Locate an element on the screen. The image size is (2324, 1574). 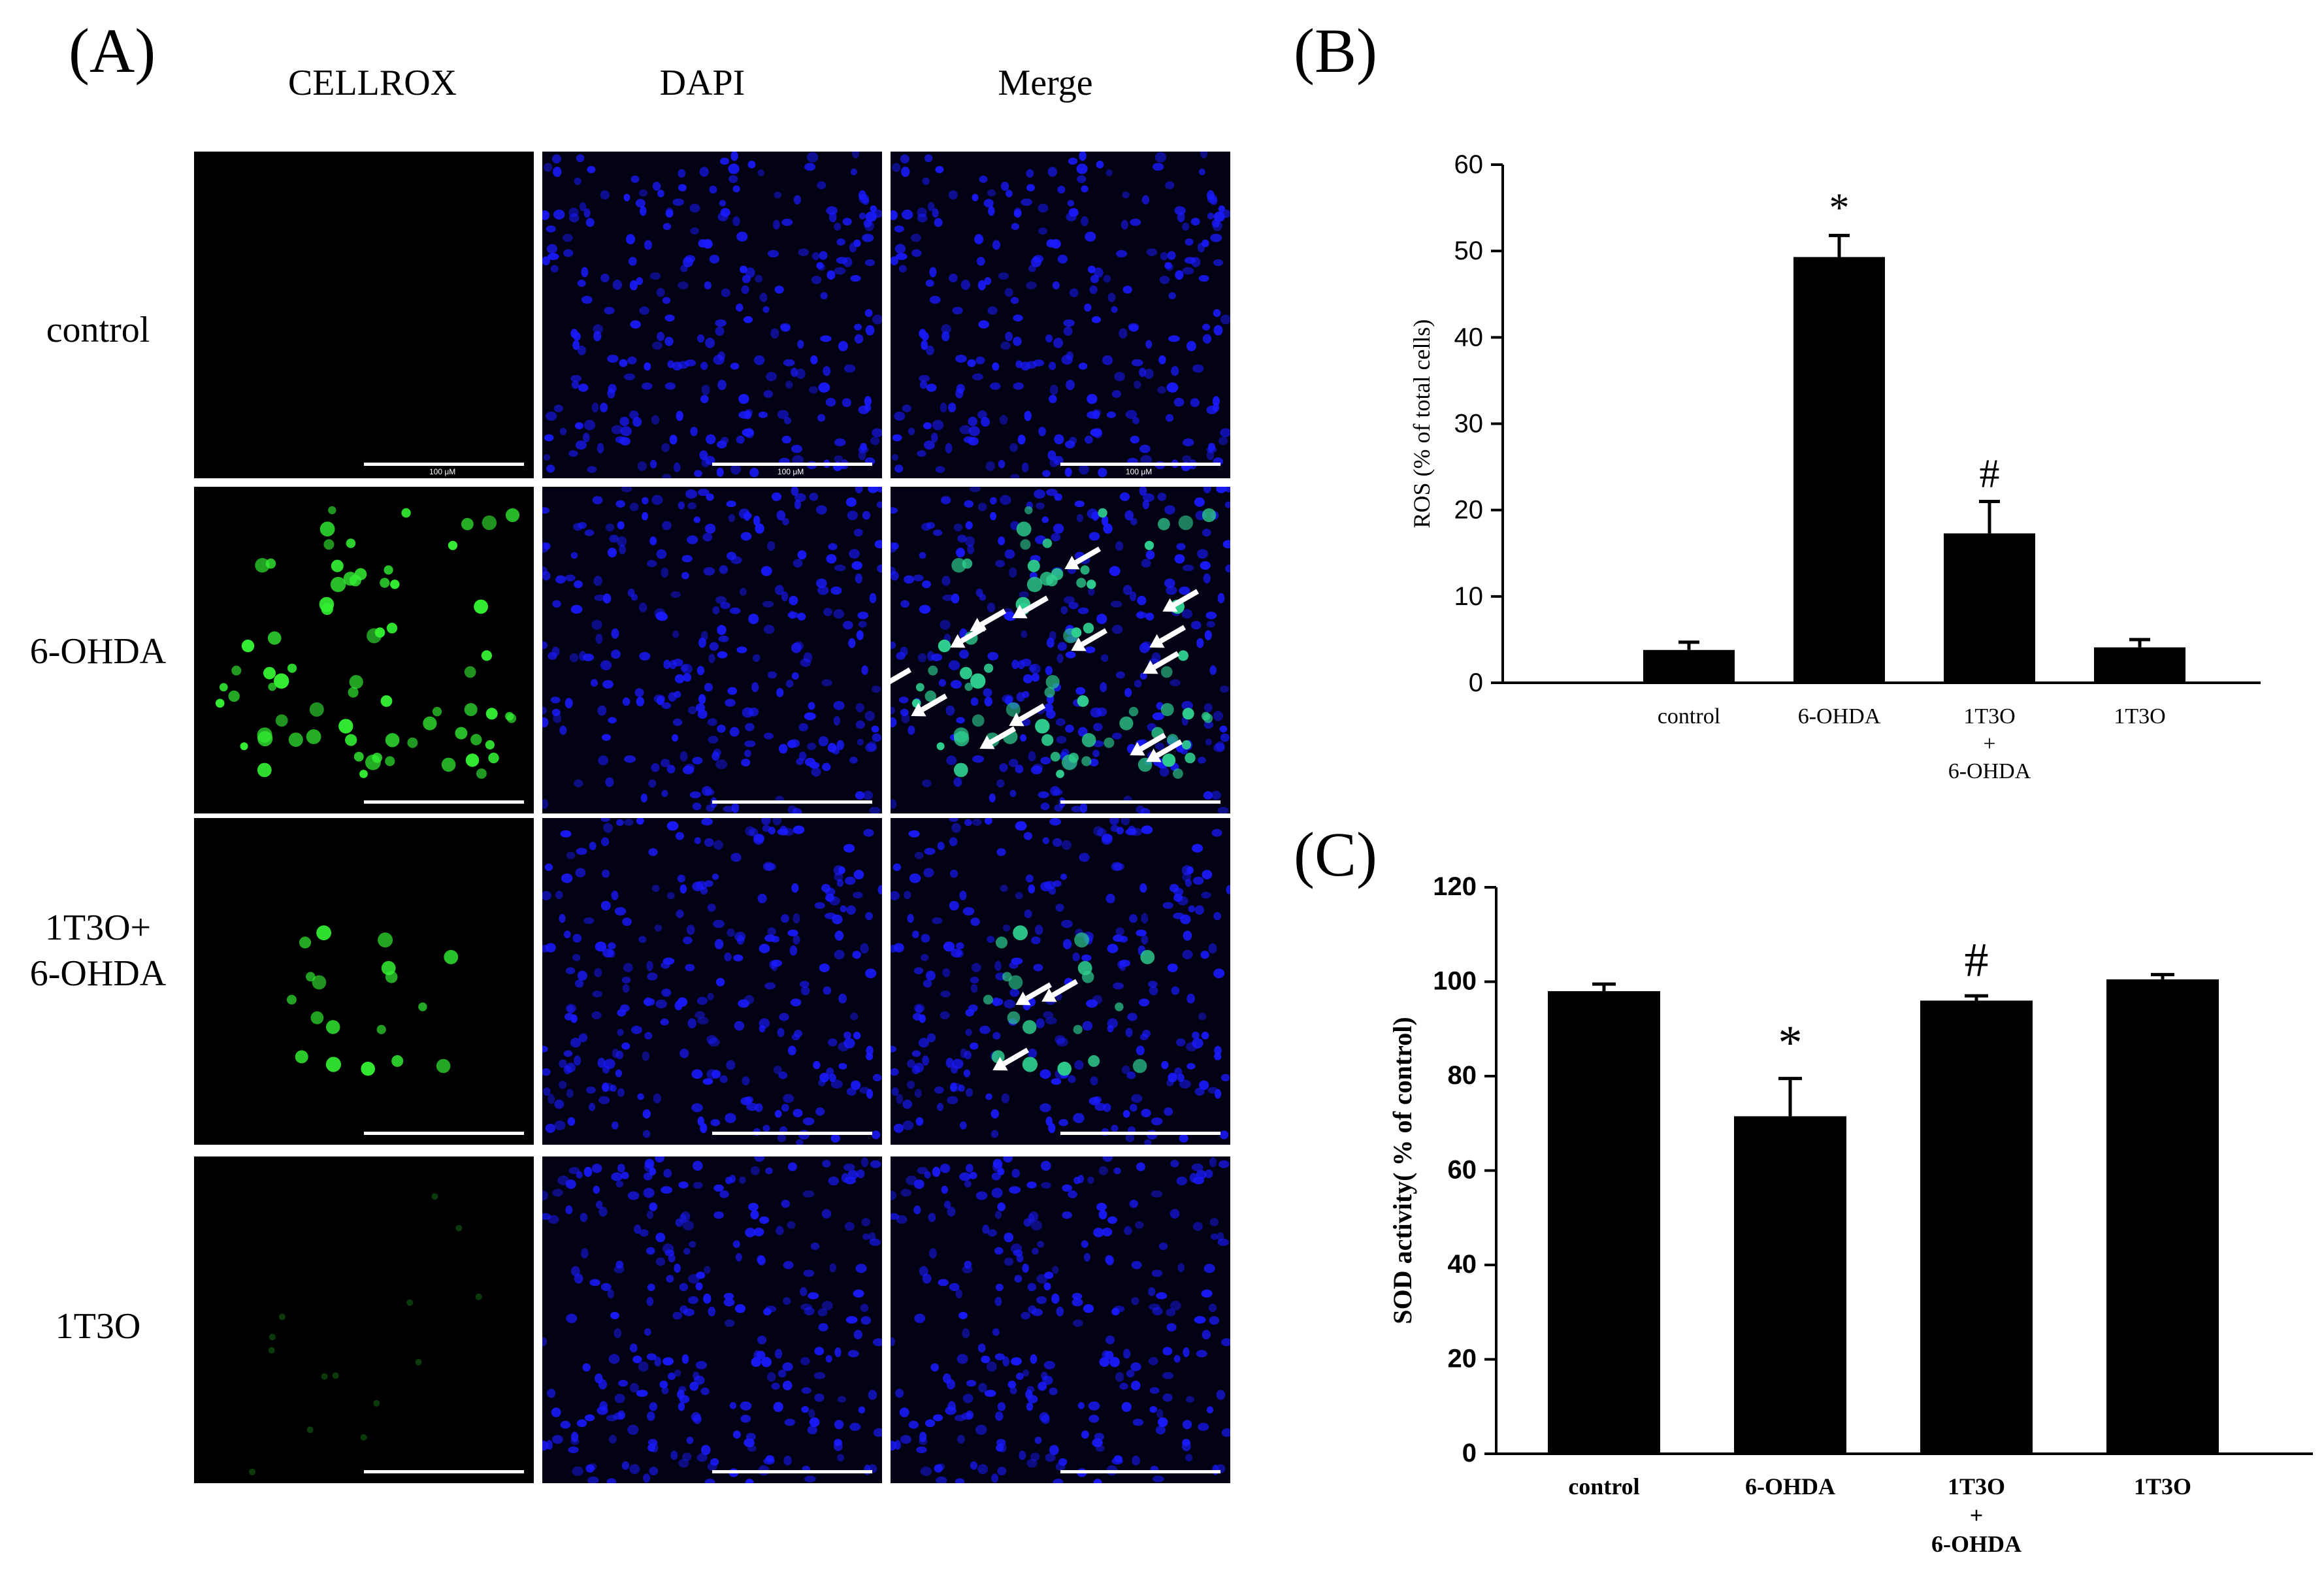
column-header-dapi: DAPI is located at coordinates (702, 83).